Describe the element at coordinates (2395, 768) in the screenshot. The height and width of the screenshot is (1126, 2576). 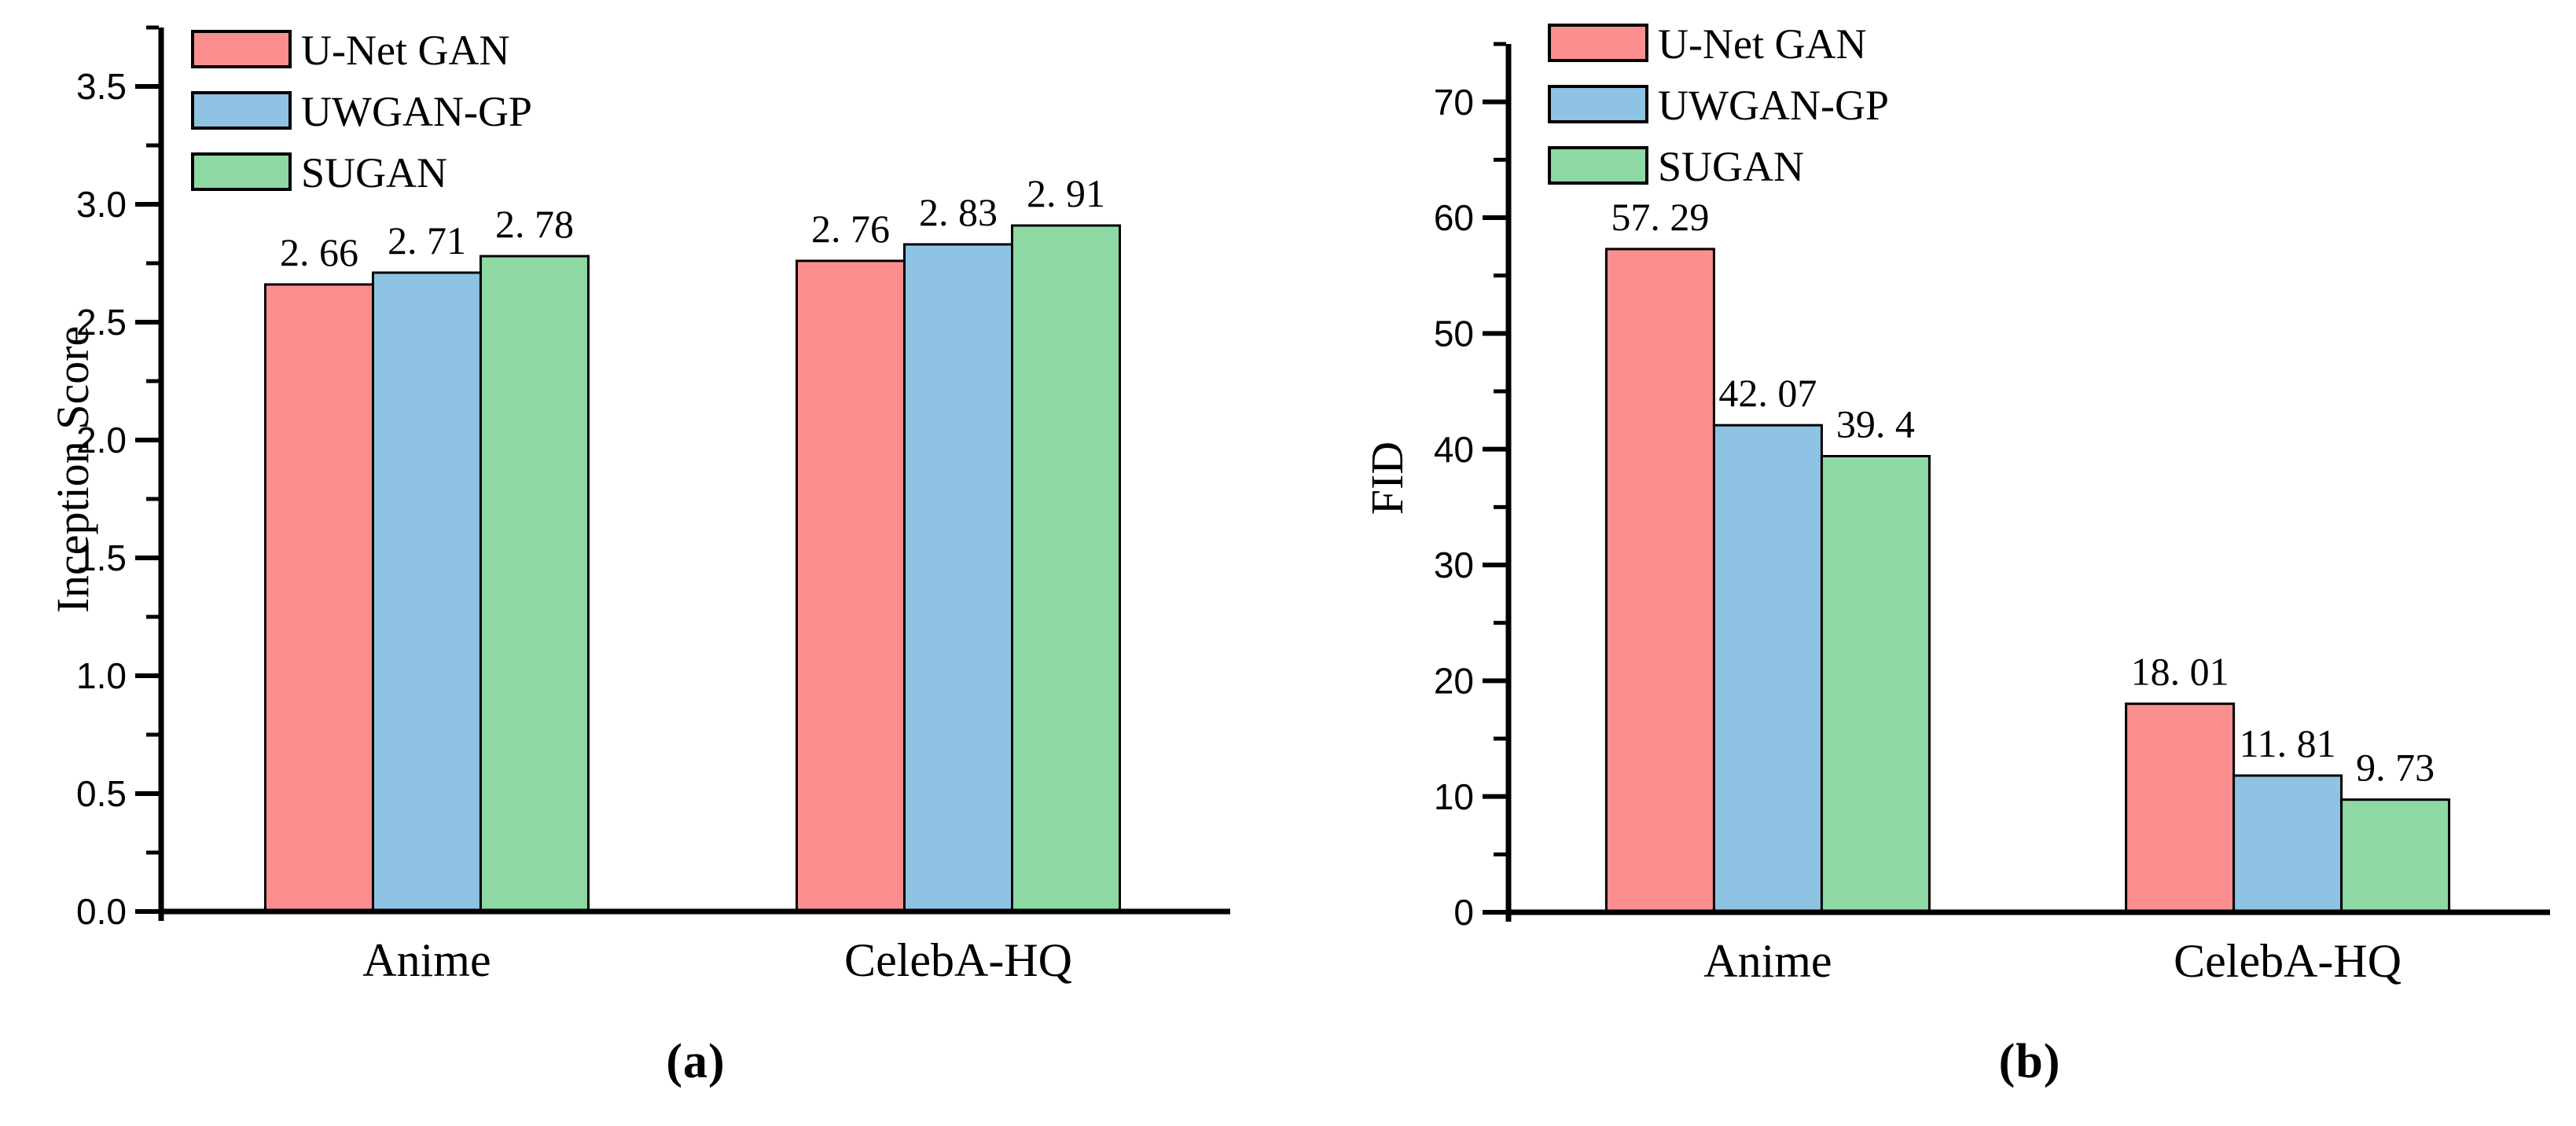
I see `bar-value-label: 9. 73` at that location.